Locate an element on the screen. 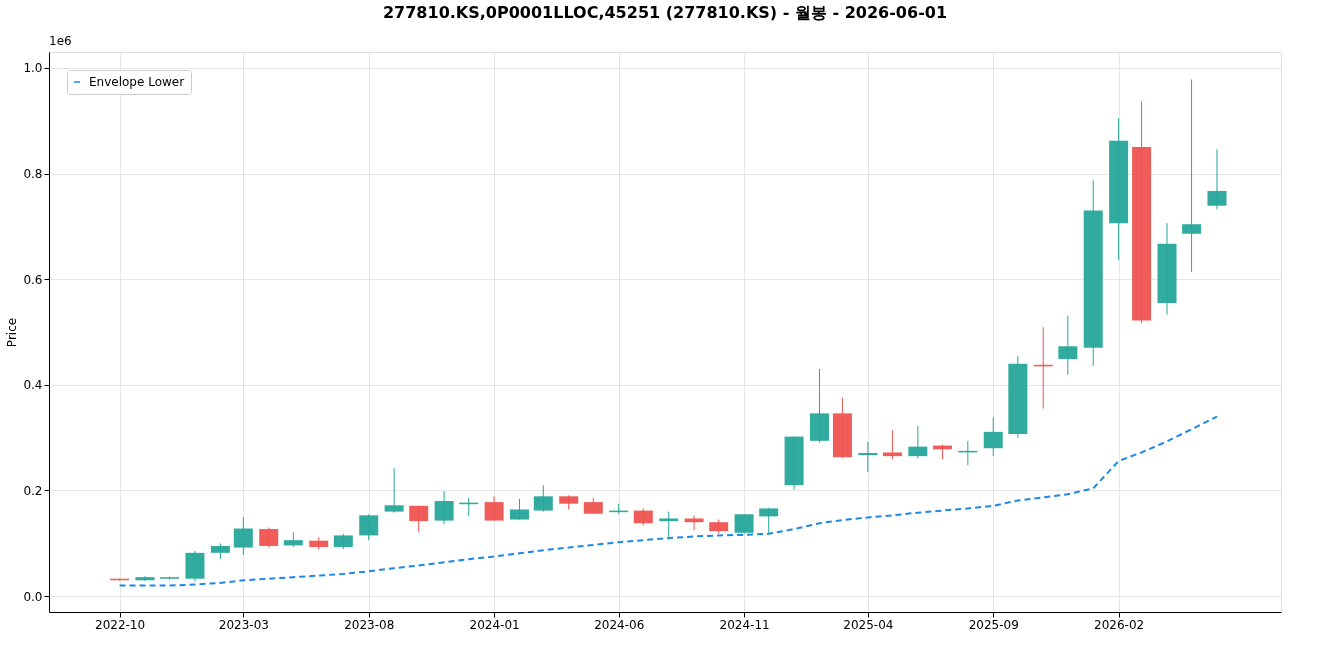 This screenshot has width=1320, height=660. y-axis-title: Price is located at coordinates (12, 332).